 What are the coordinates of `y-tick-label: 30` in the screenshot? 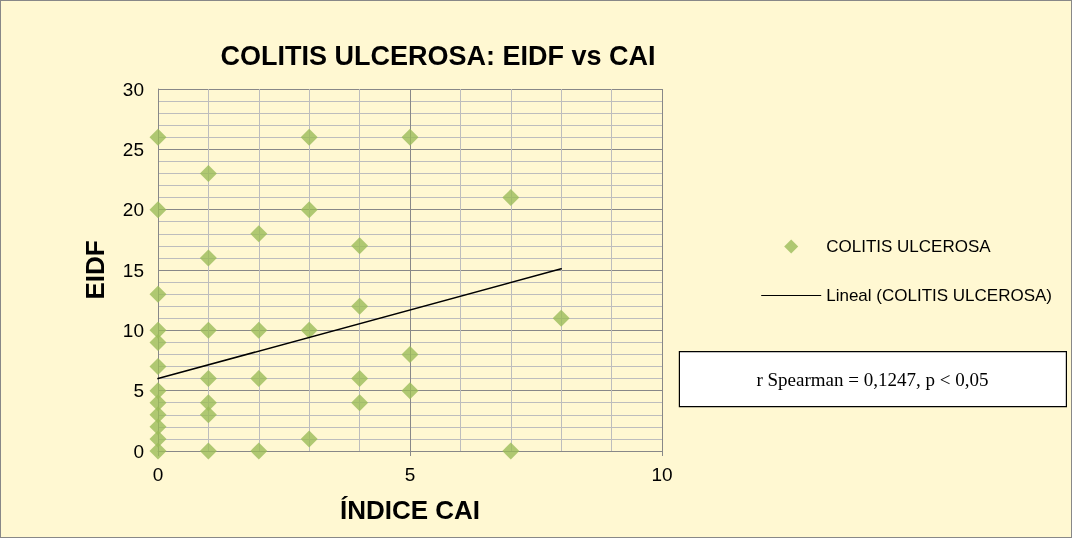 It's located at (133, 89).